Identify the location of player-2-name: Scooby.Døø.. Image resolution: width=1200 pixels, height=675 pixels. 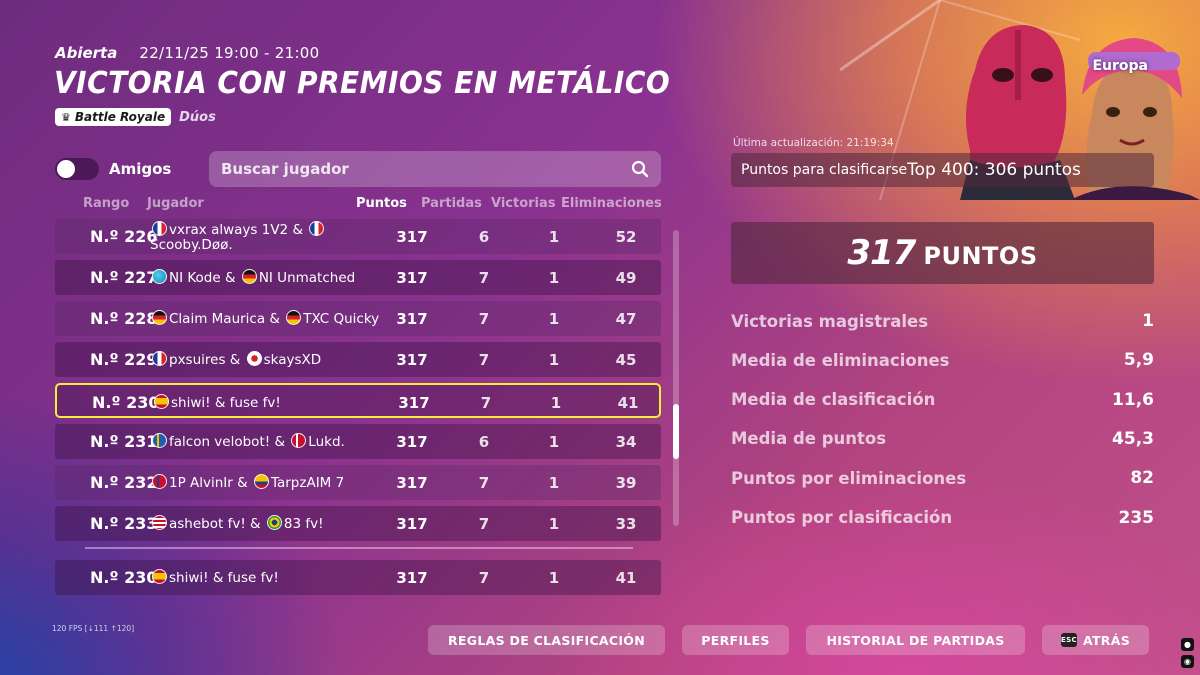
(191, 244).